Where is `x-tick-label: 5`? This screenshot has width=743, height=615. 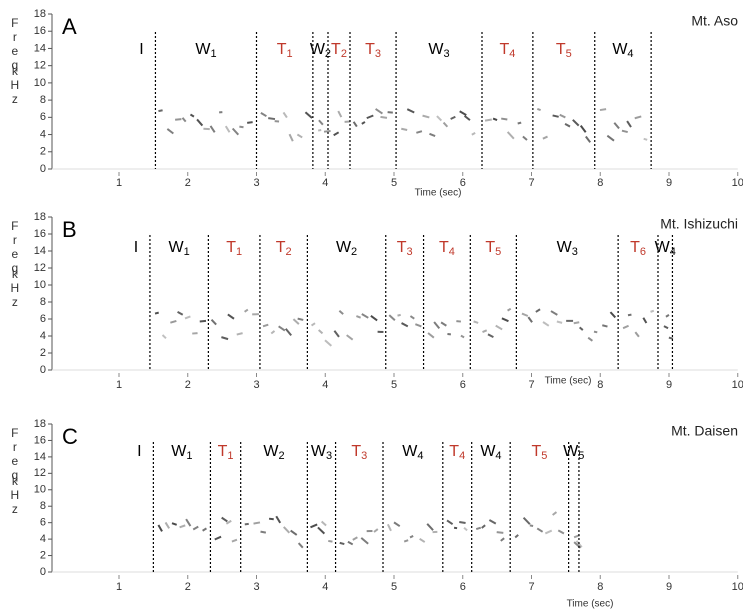 x-tick-label: 5 is located at coordinates (394, 183).